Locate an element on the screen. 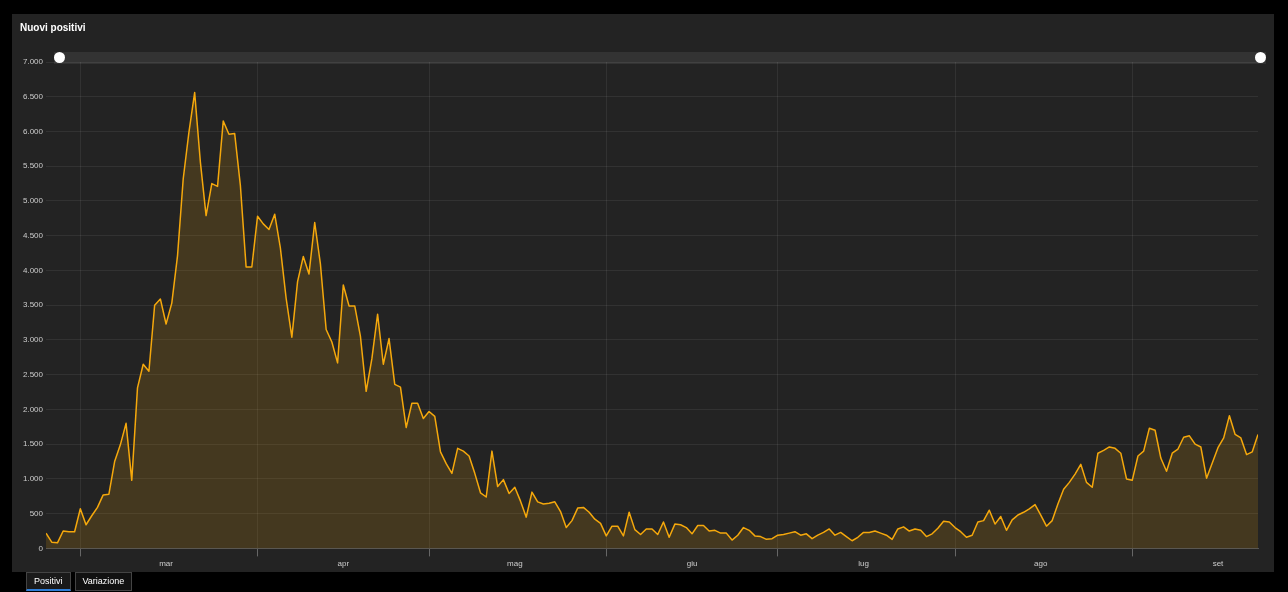 This screenshot has width=1288, height=592. x-tick-label: lug is located at coordinates (863, 564).